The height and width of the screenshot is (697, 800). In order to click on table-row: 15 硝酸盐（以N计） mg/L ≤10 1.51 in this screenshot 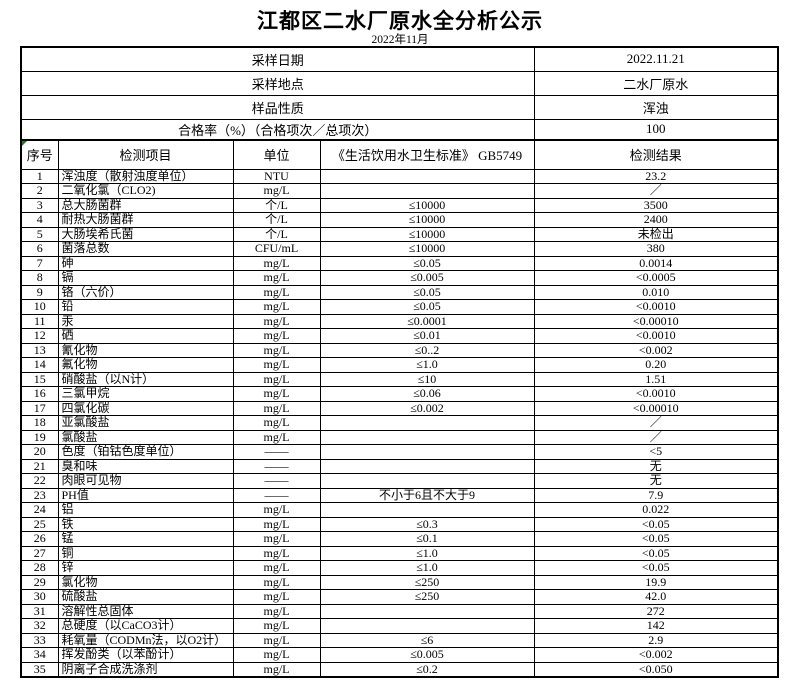, I will do `click(399, 379)`.